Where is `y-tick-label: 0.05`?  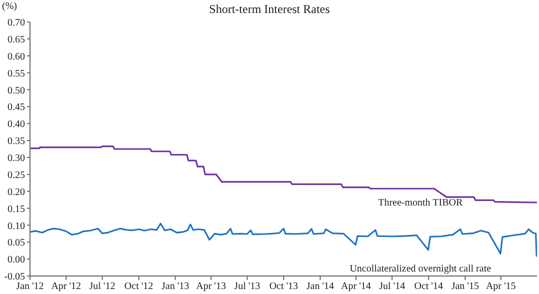
y-tick-label: 0.05 is located at coordinates (16, 243).